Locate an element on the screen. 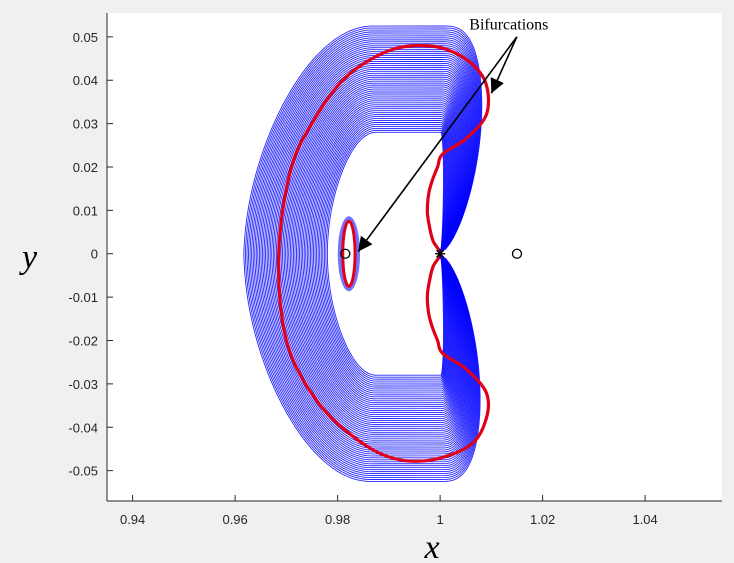  primary-star-marker is located at coordinates (440, 253).